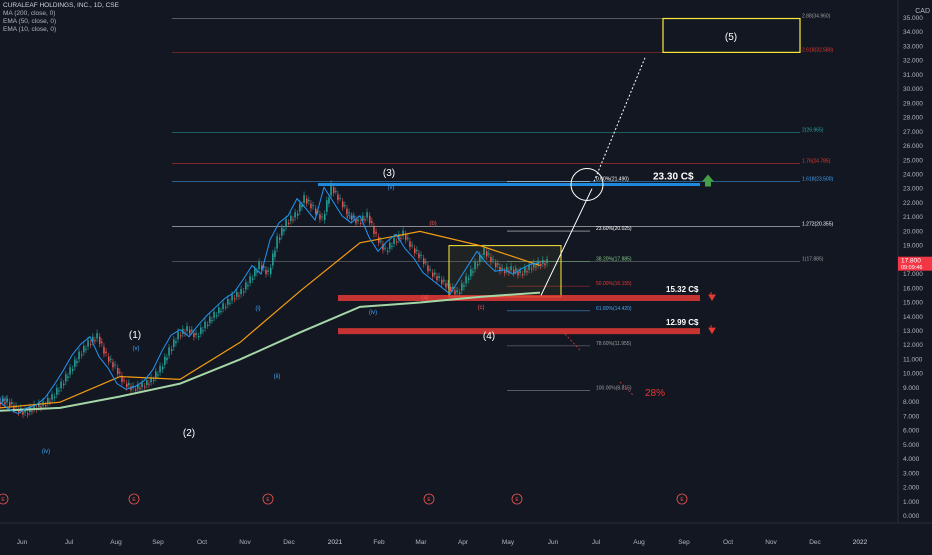 This screenshot has width=932, height=555. What do you see at coordinates (481, 308) in the screenshot?
I see `subwave-label: (c)` at bounding box center [481, 308].